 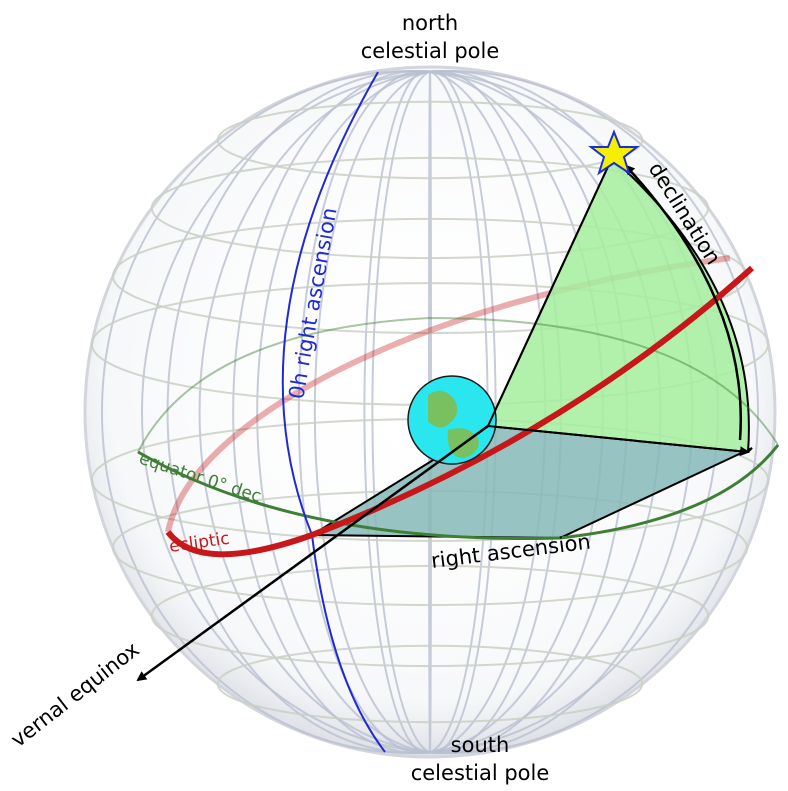 I want to click on north-pole-label-line2: celestial pole, so click(x=430, y=51).